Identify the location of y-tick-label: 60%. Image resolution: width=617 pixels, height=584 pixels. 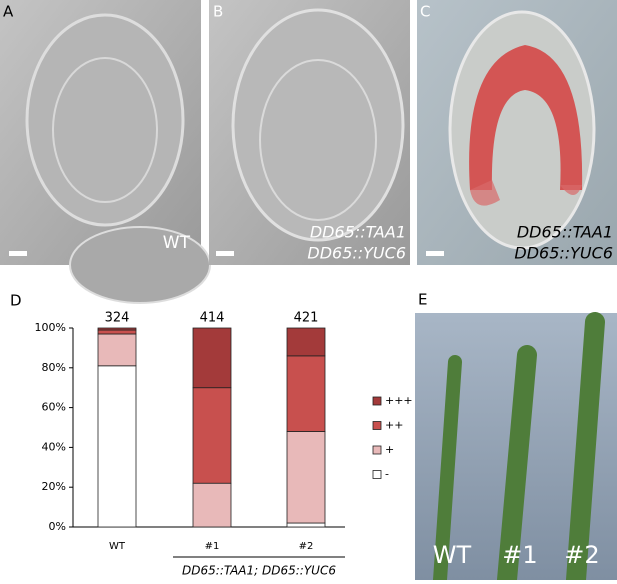
(54, 407).